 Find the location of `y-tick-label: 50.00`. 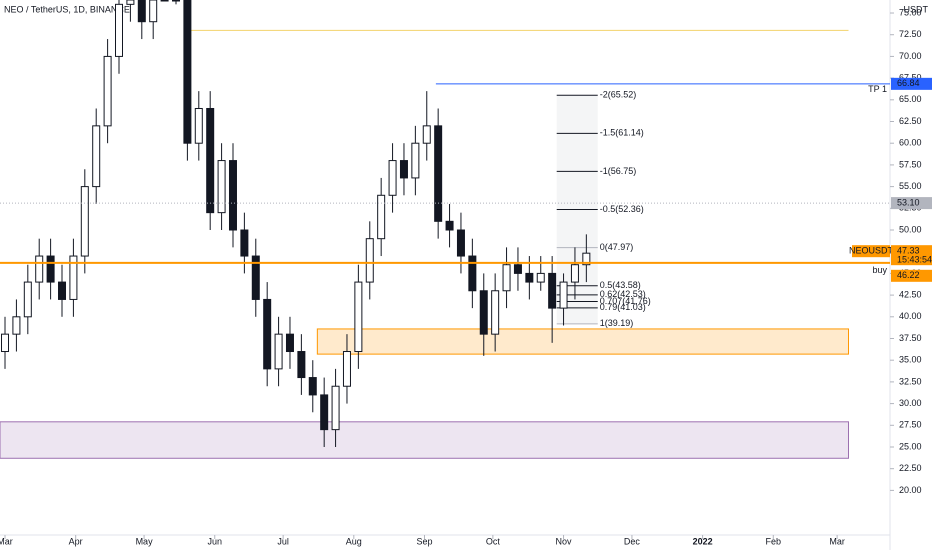

y-tick-label: 50.00 is located at coordinates (910, 229).